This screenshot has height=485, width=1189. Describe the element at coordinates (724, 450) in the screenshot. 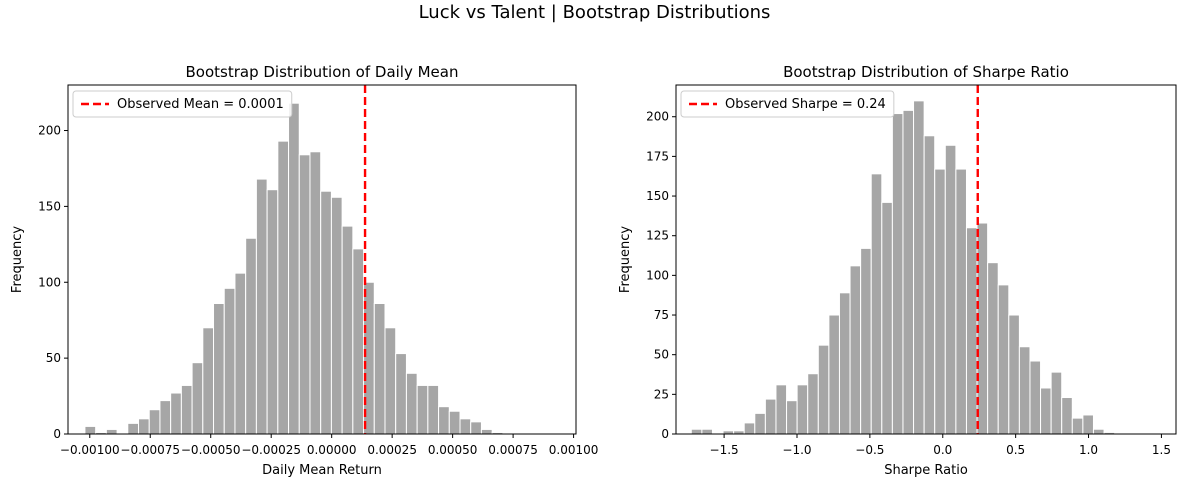

I see `x-tick-label: −1.5` at that location.